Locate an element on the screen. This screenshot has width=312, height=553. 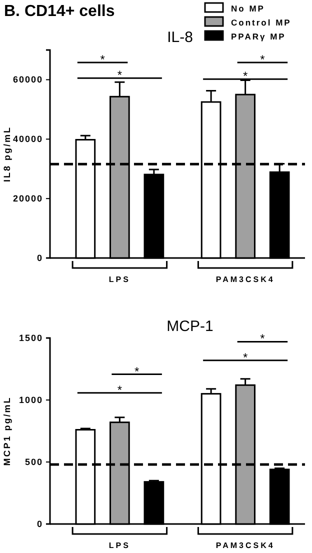
y-tick-label: 20000 is located at coordinates (27, 198).